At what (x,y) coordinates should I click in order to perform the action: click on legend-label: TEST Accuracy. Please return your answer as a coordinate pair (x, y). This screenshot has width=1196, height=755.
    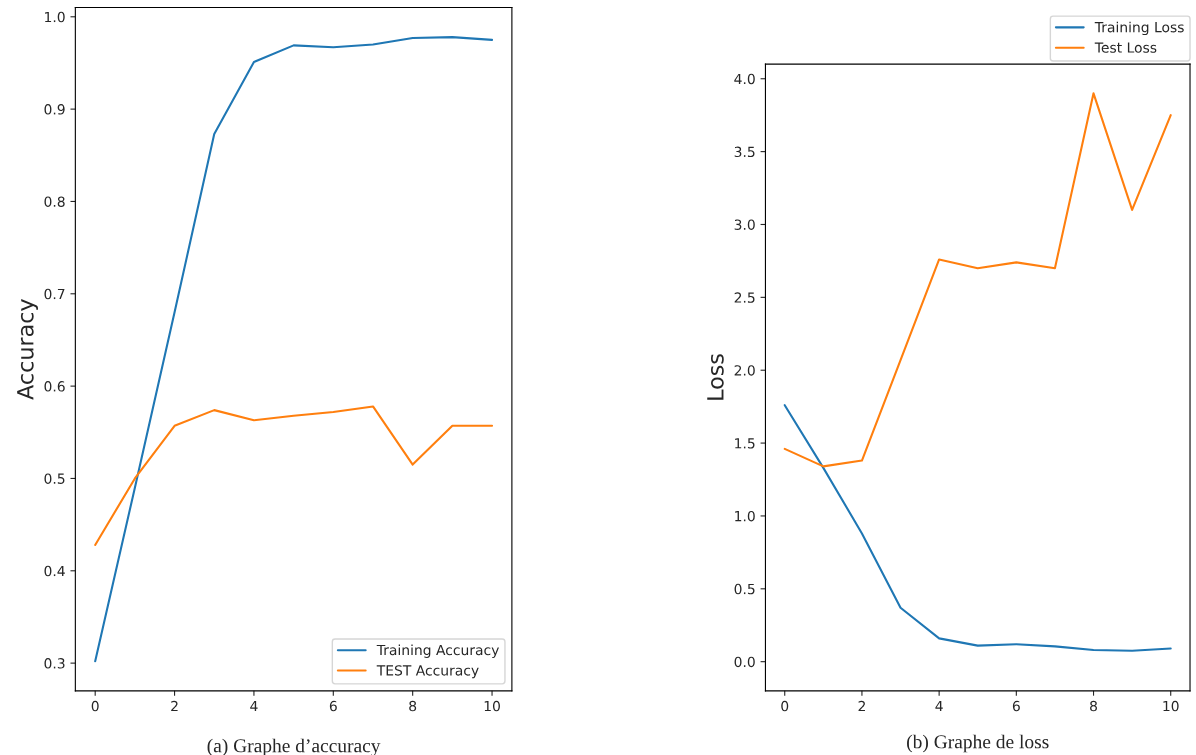
    Looking at the image, I should click on (427, 672).